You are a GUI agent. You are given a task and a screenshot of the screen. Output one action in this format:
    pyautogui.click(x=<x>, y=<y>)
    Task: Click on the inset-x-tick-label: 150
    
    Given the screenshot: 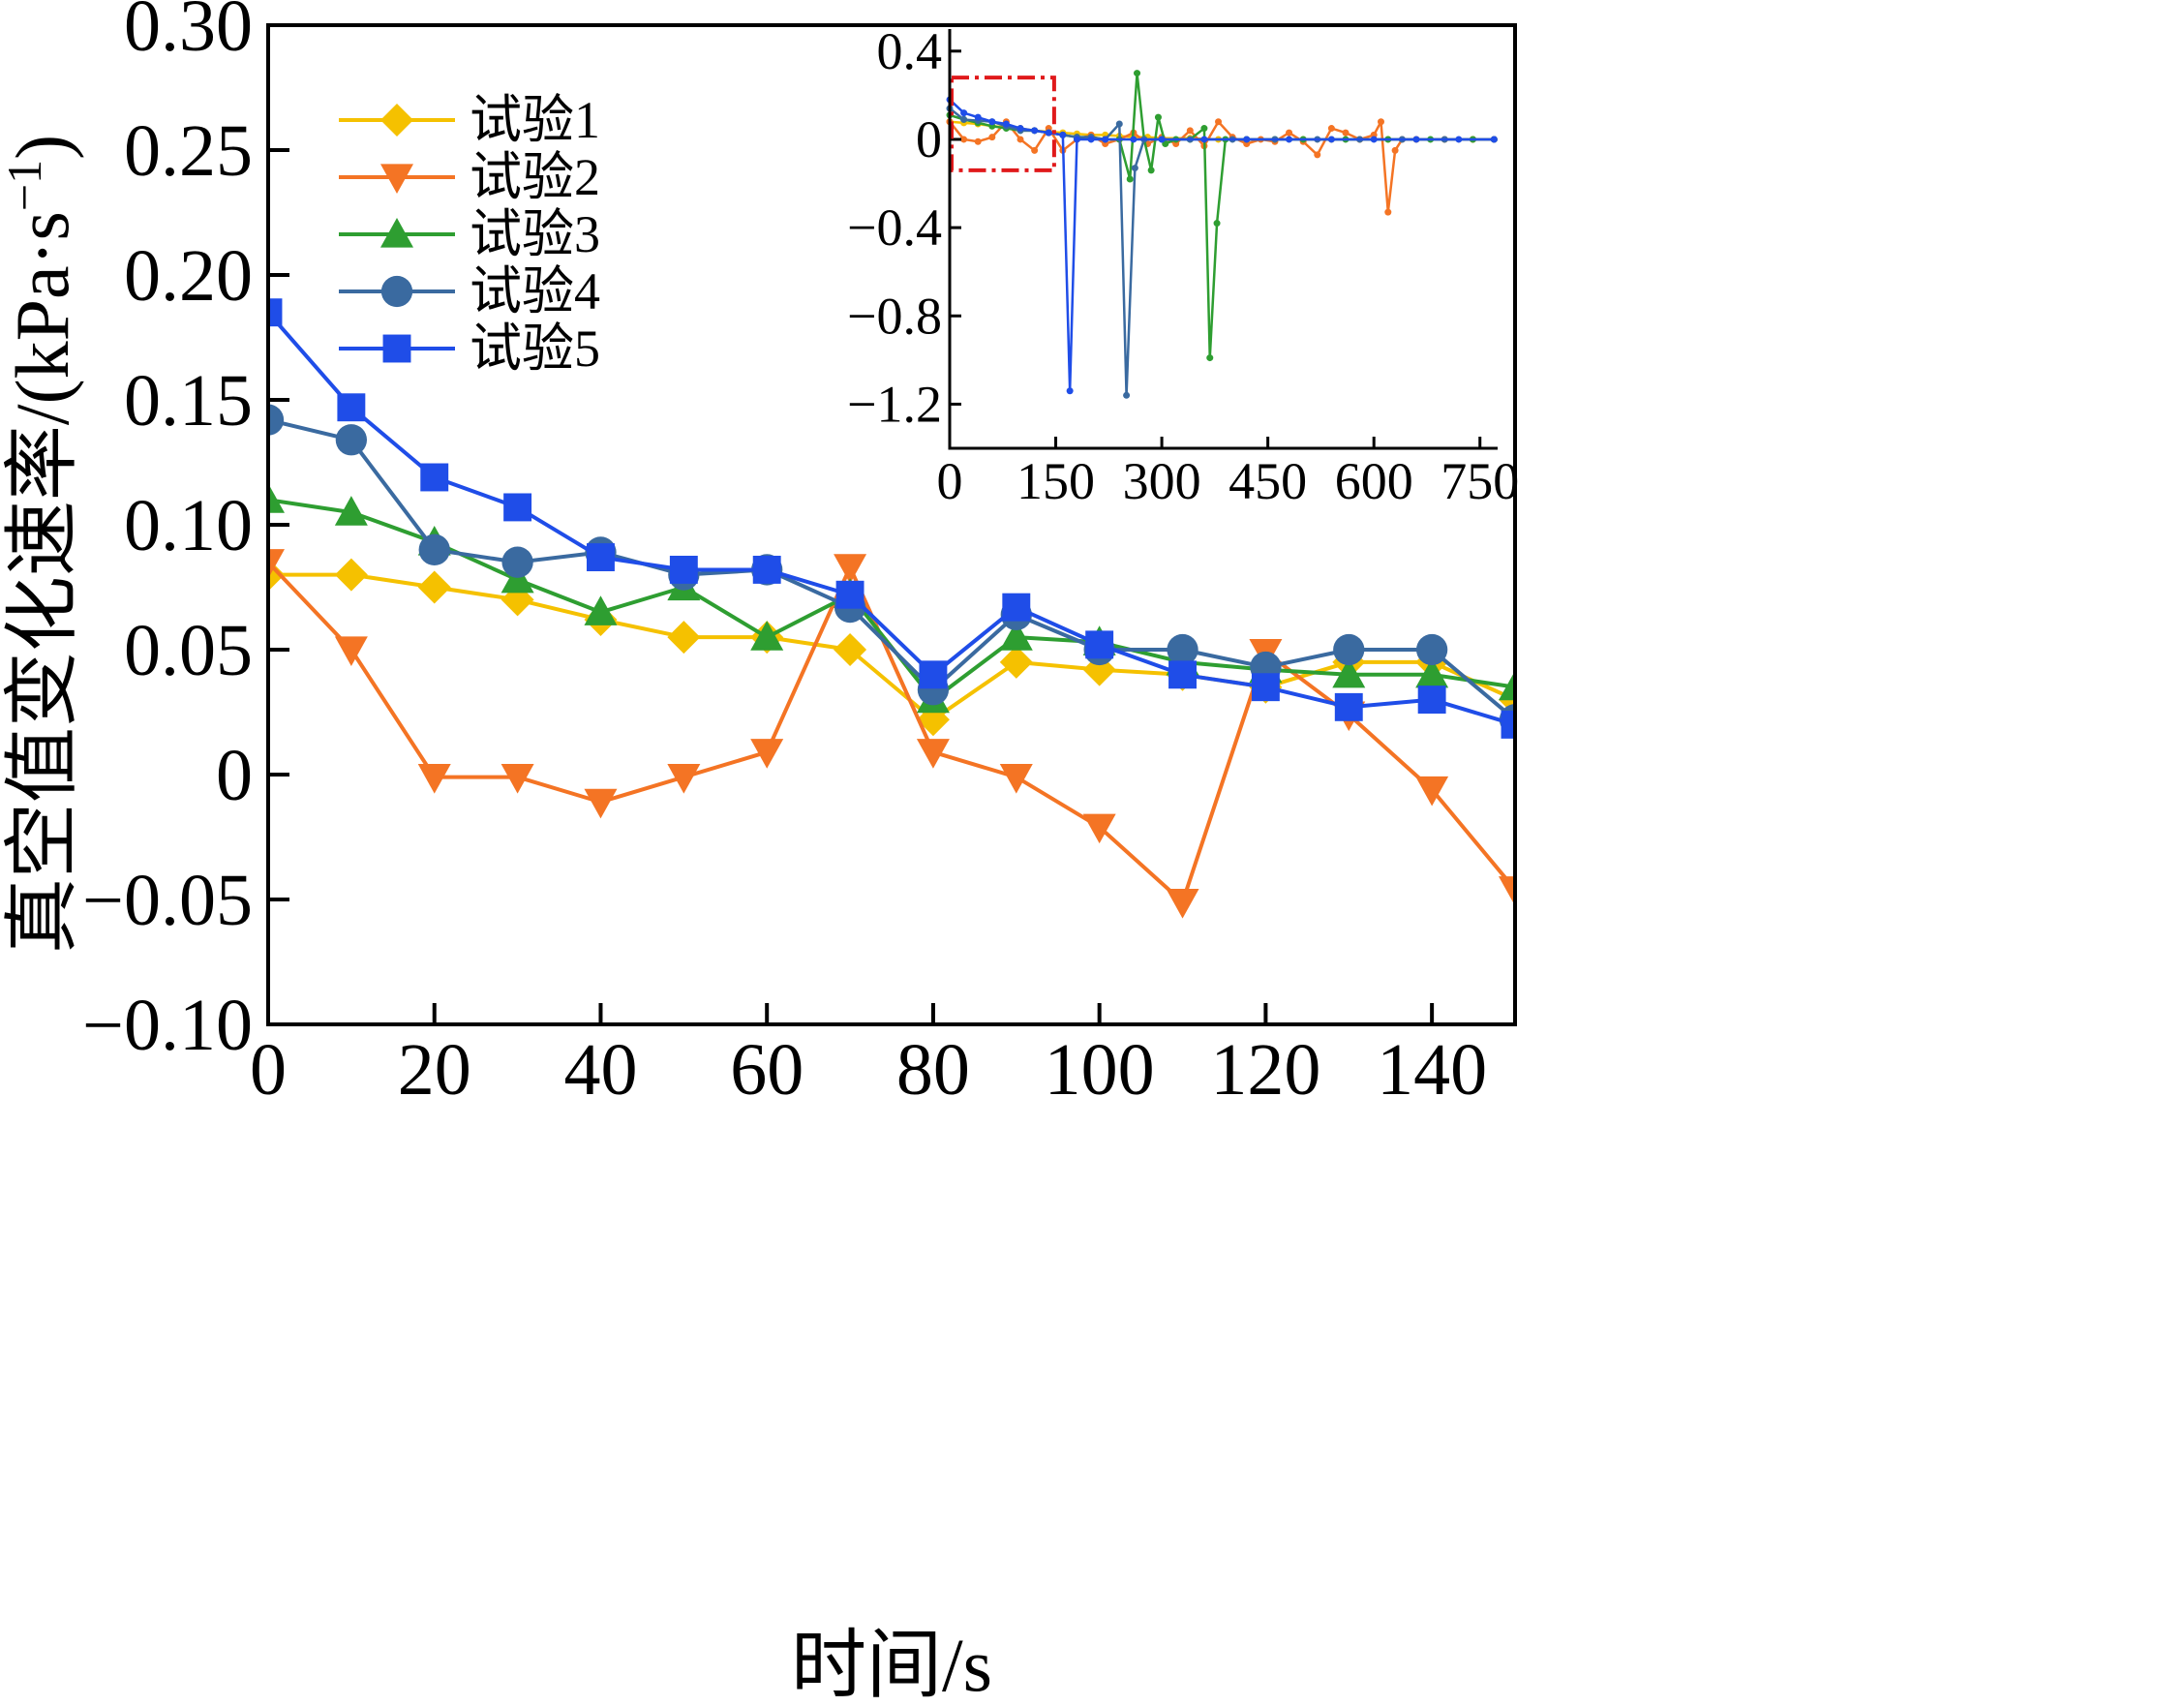 What is the action you would take?
    pyautogui.click(x=1055, y=481)
    